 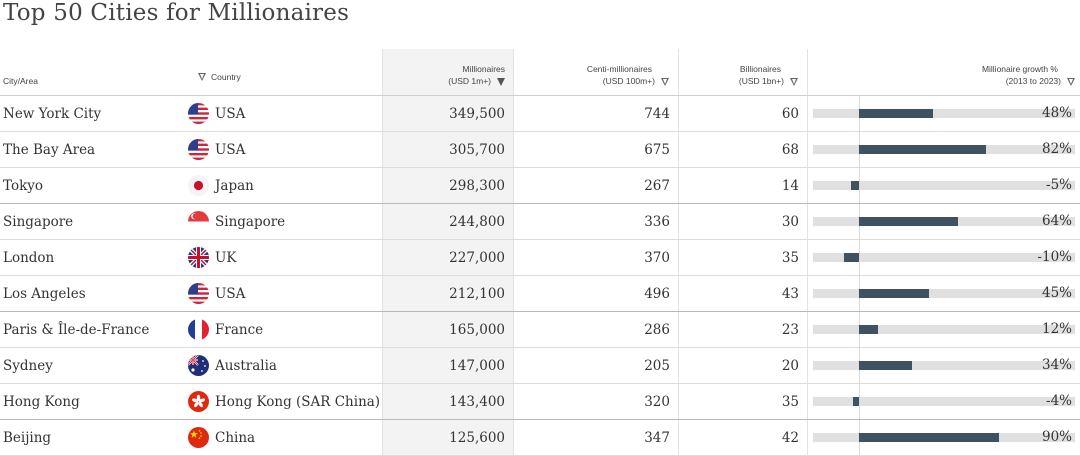 What do you see at coordinates (596, 150) in the screenshot?
I see `centi-millionaires-cell: 675` at bounding box center [596, 150].